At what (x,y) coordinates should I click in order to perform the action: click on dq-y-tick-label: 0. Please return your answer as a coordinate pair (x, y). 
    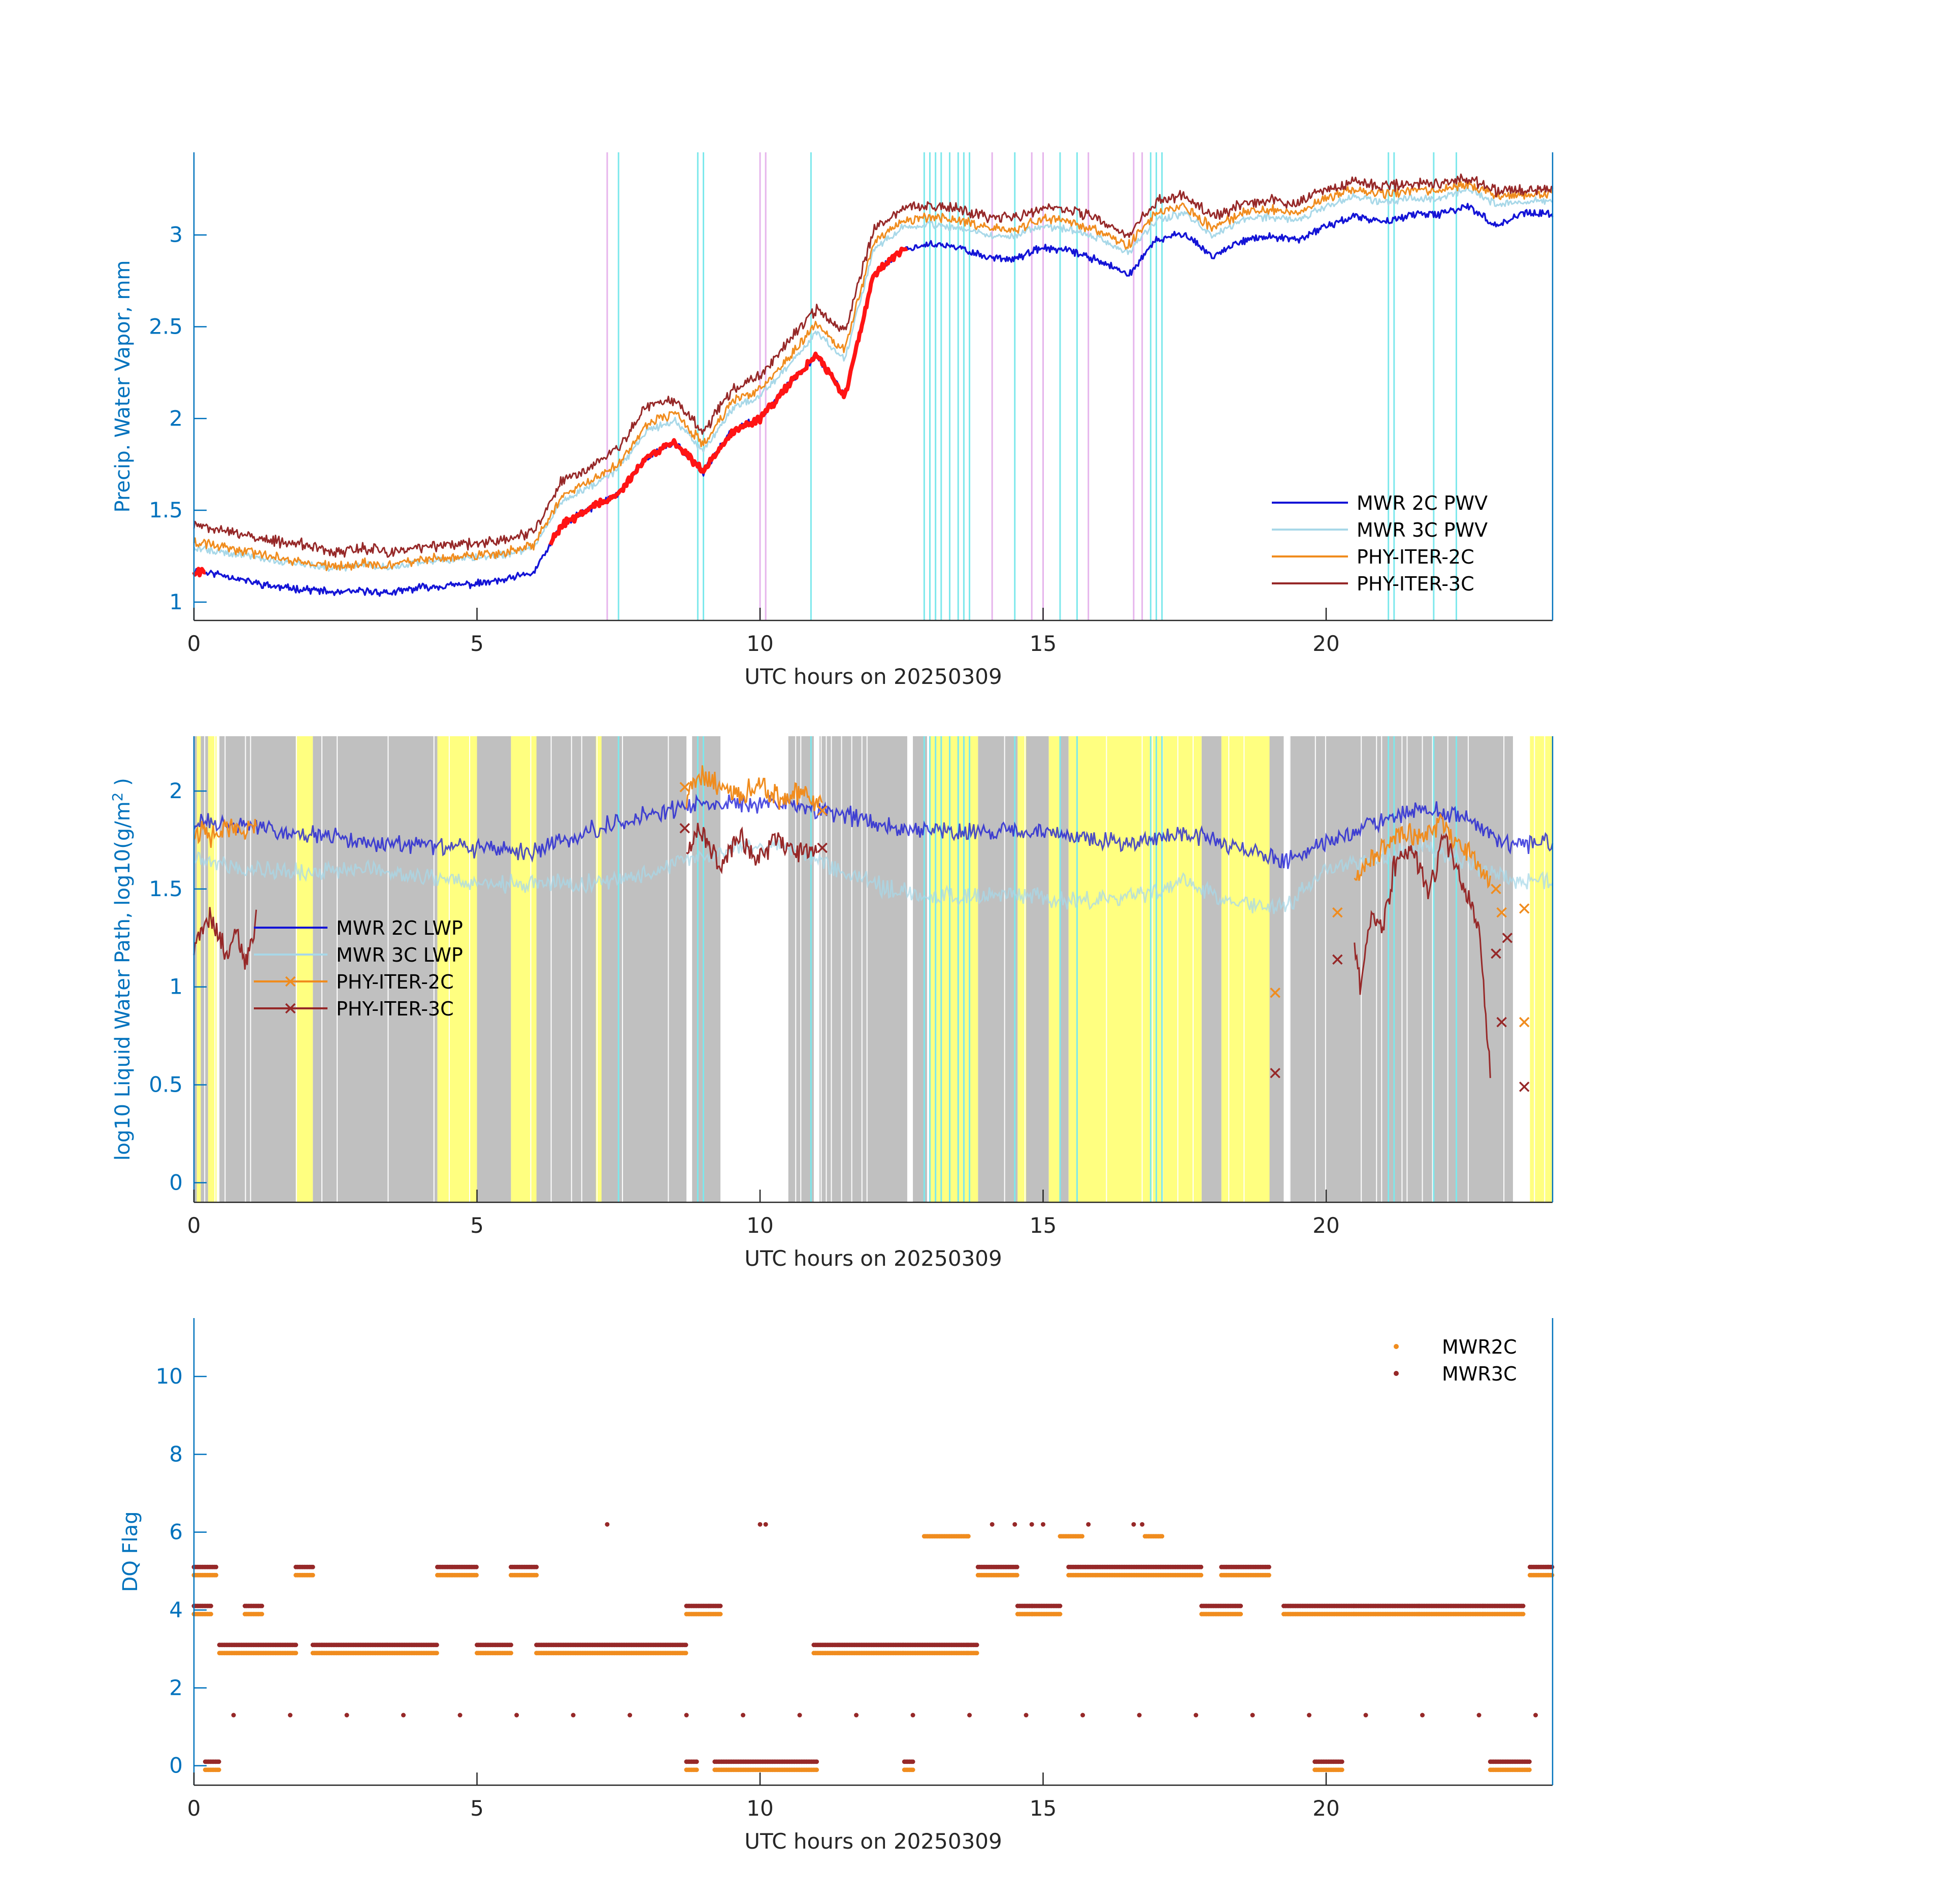
    Looking at the image, I should click on (176, 1766).